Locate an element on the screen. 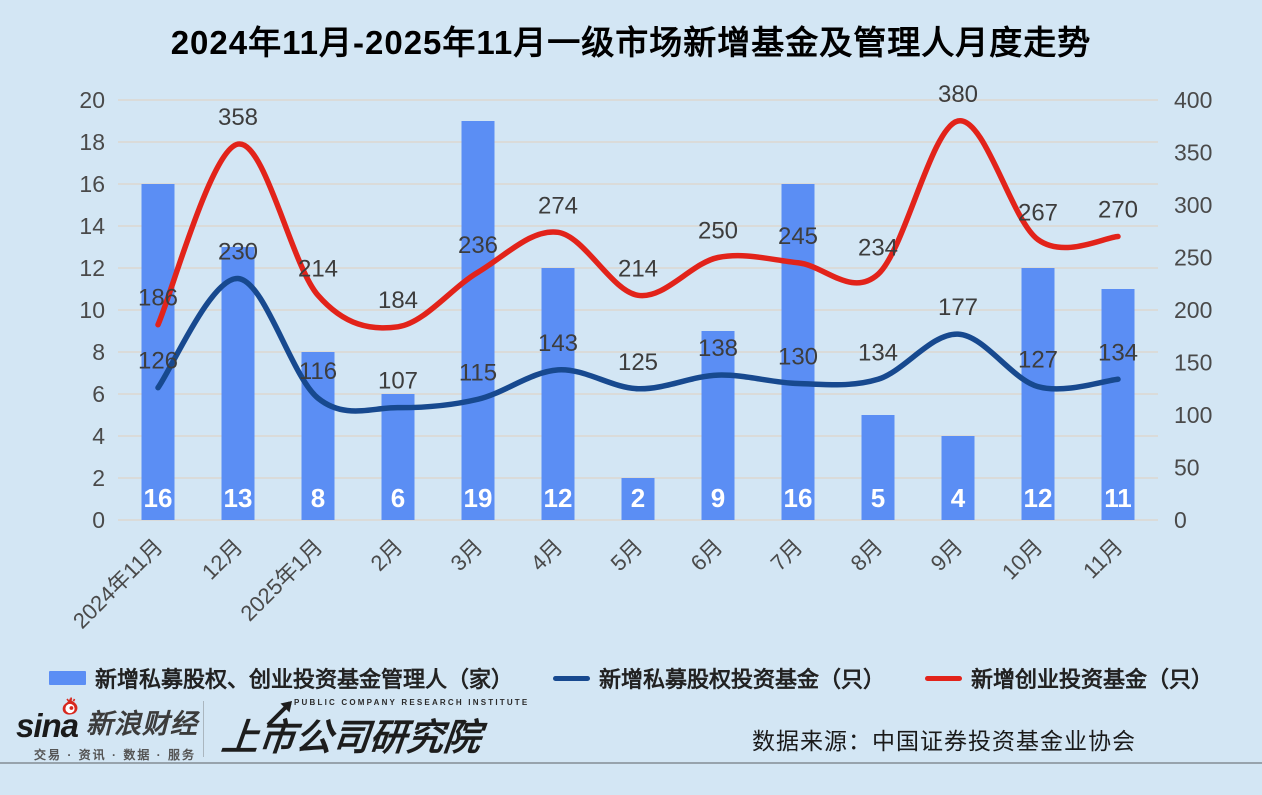 Image resolution: width=1262 pixels, height=795 pixels. line-value-label: 116 is located at coordinates (318, 371).